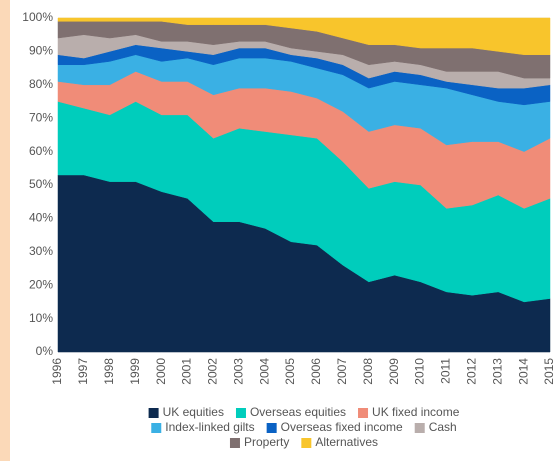  I want to click on x-tick-label: 2001, so click(187, 371).